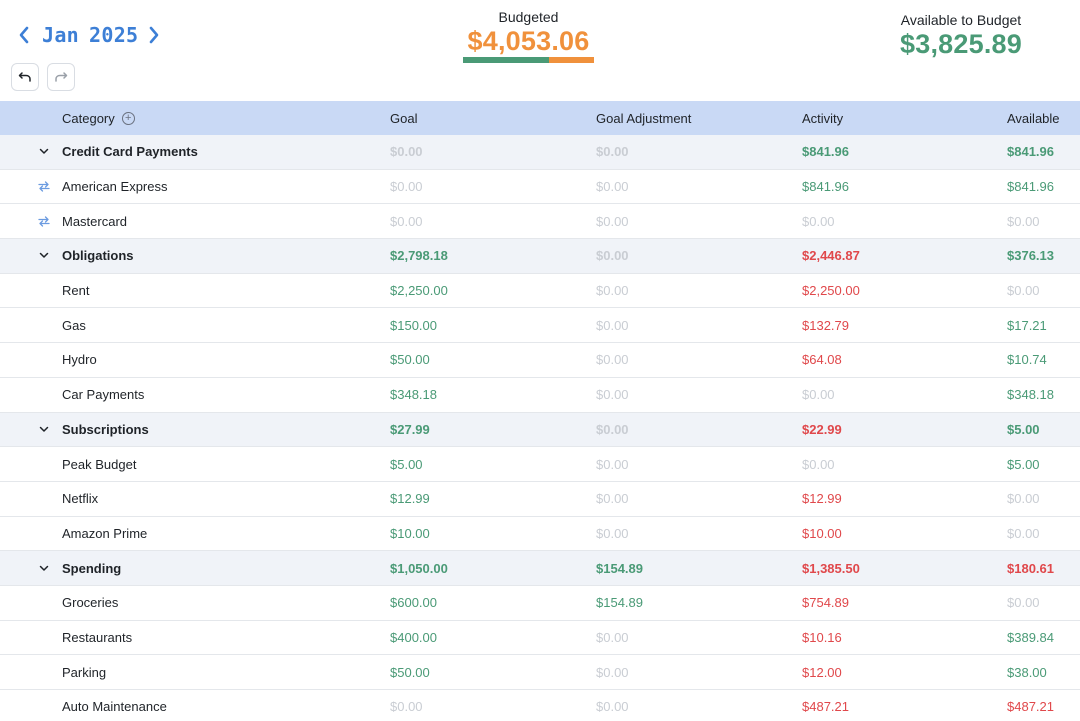  I want to click on category-row: Restaurants $400.00 $0.00 $10.16 $389.84, so click(540, 638).